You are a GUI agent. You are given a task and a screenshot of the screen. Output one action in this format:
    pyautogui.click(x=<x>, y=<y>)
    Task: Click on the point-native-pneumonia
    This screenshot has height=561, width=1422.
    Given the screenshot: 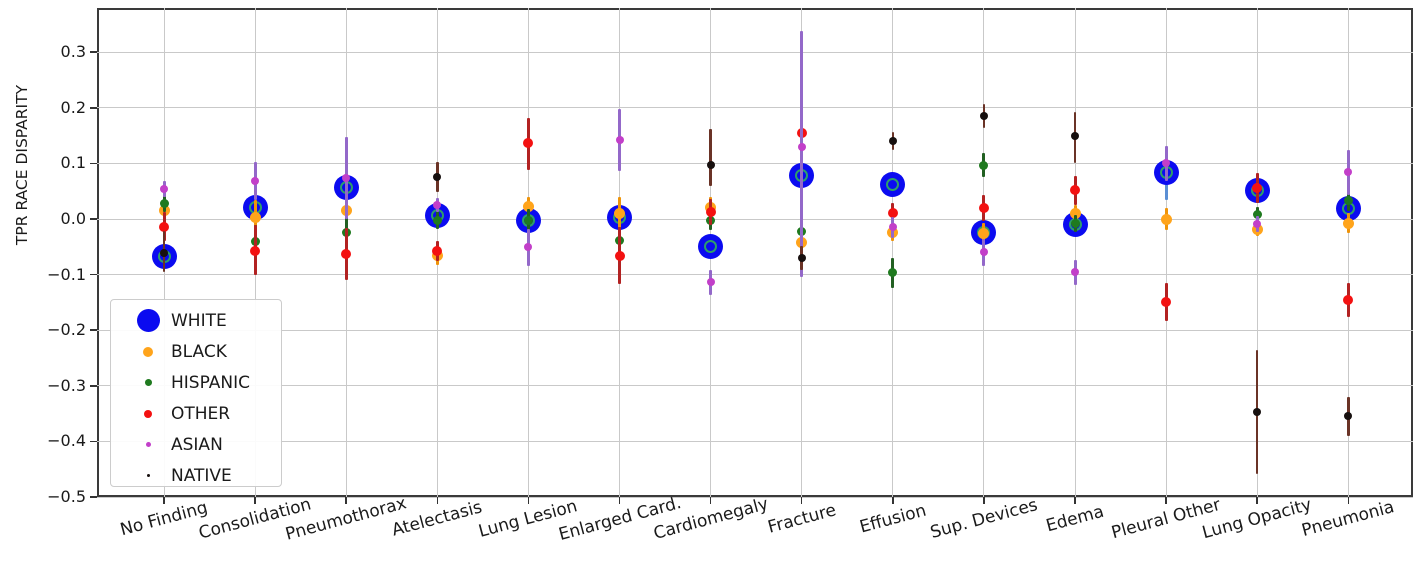 What is the action you would take?
    pyautogui.click(x=1348, y=416)
    